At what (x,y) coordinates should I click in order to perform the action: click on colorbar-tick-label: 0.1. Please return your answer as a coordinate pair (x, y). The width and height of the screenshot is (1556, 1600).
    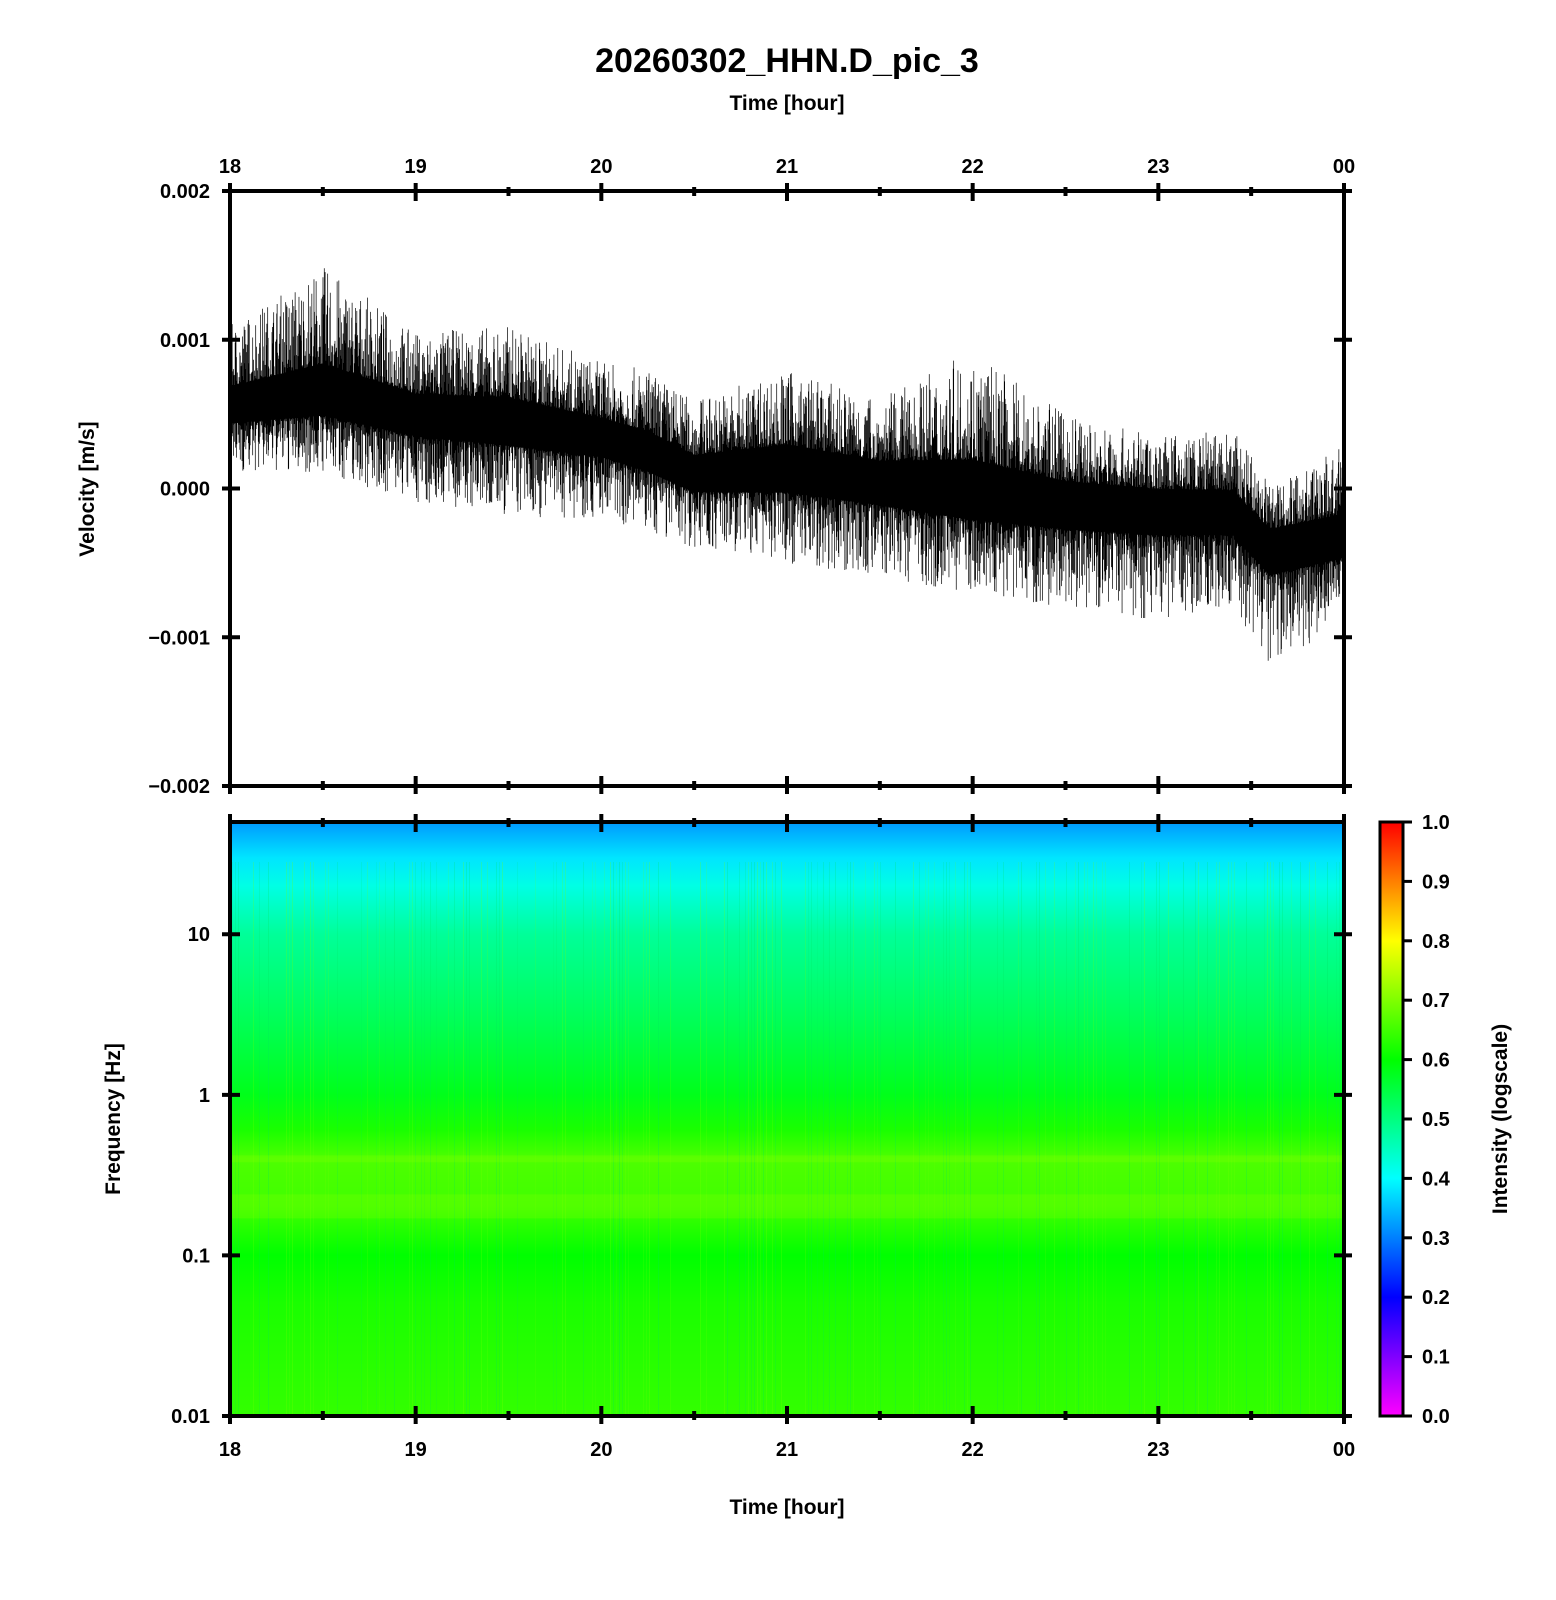
    Looking at the image, I should click on (1436, 1358).